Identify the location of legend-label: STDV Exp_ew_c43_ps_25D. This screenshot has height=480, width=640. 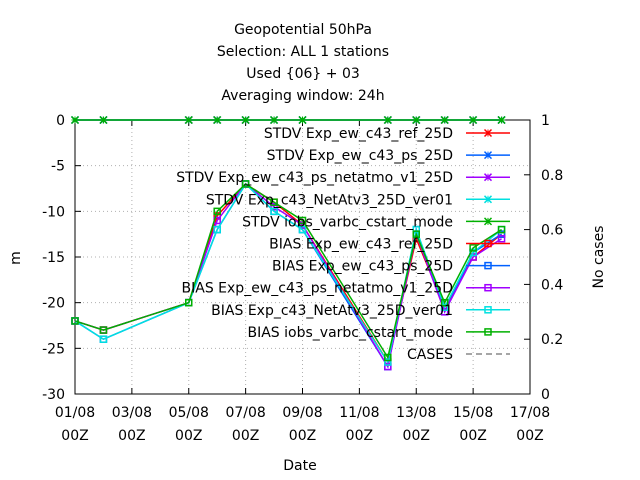
(360, 156).